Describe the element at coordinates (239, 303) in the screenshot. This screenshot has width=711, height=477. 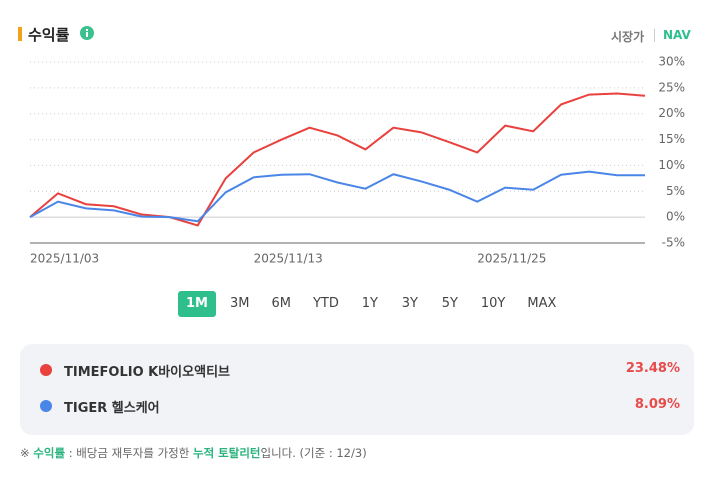
I see `period-button: 3M` at that location.